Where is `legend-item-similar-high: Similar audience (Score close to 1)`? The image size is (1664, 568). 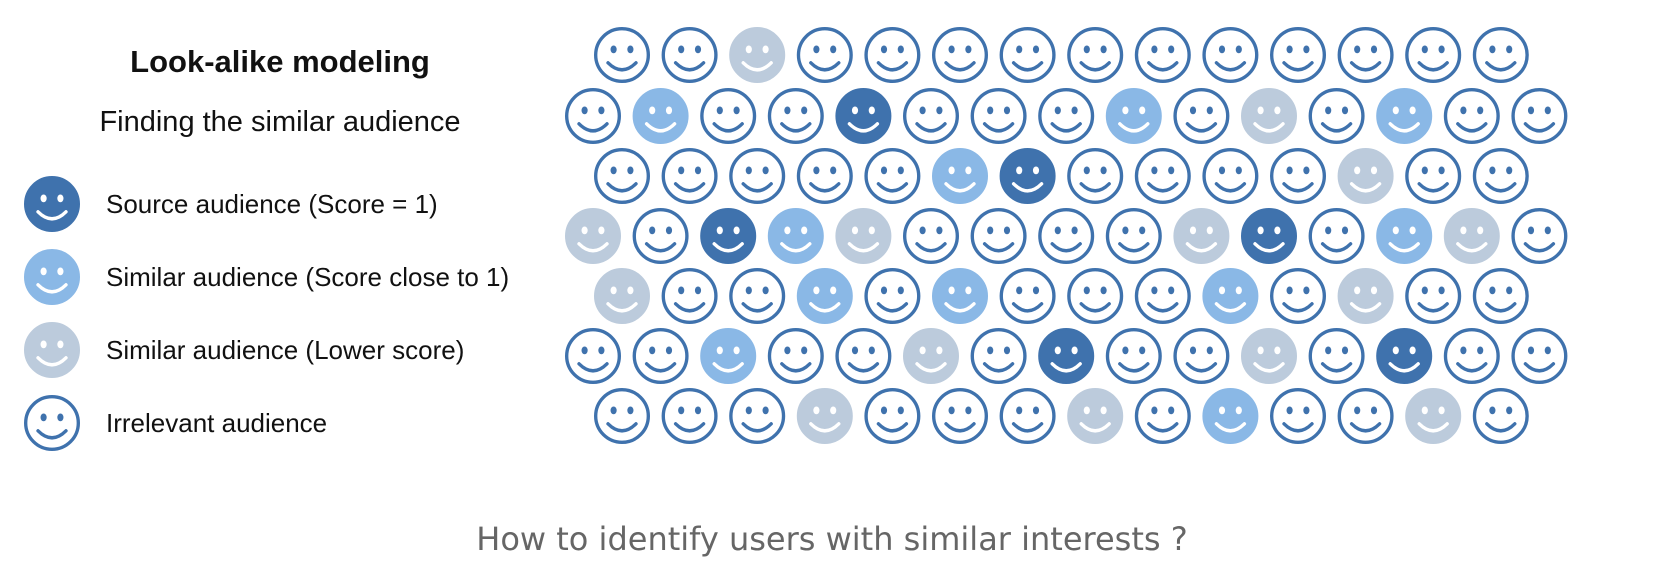
legend-item-similar-high: Similar audience (Score close to 1) is located at coordinates (265, 277).